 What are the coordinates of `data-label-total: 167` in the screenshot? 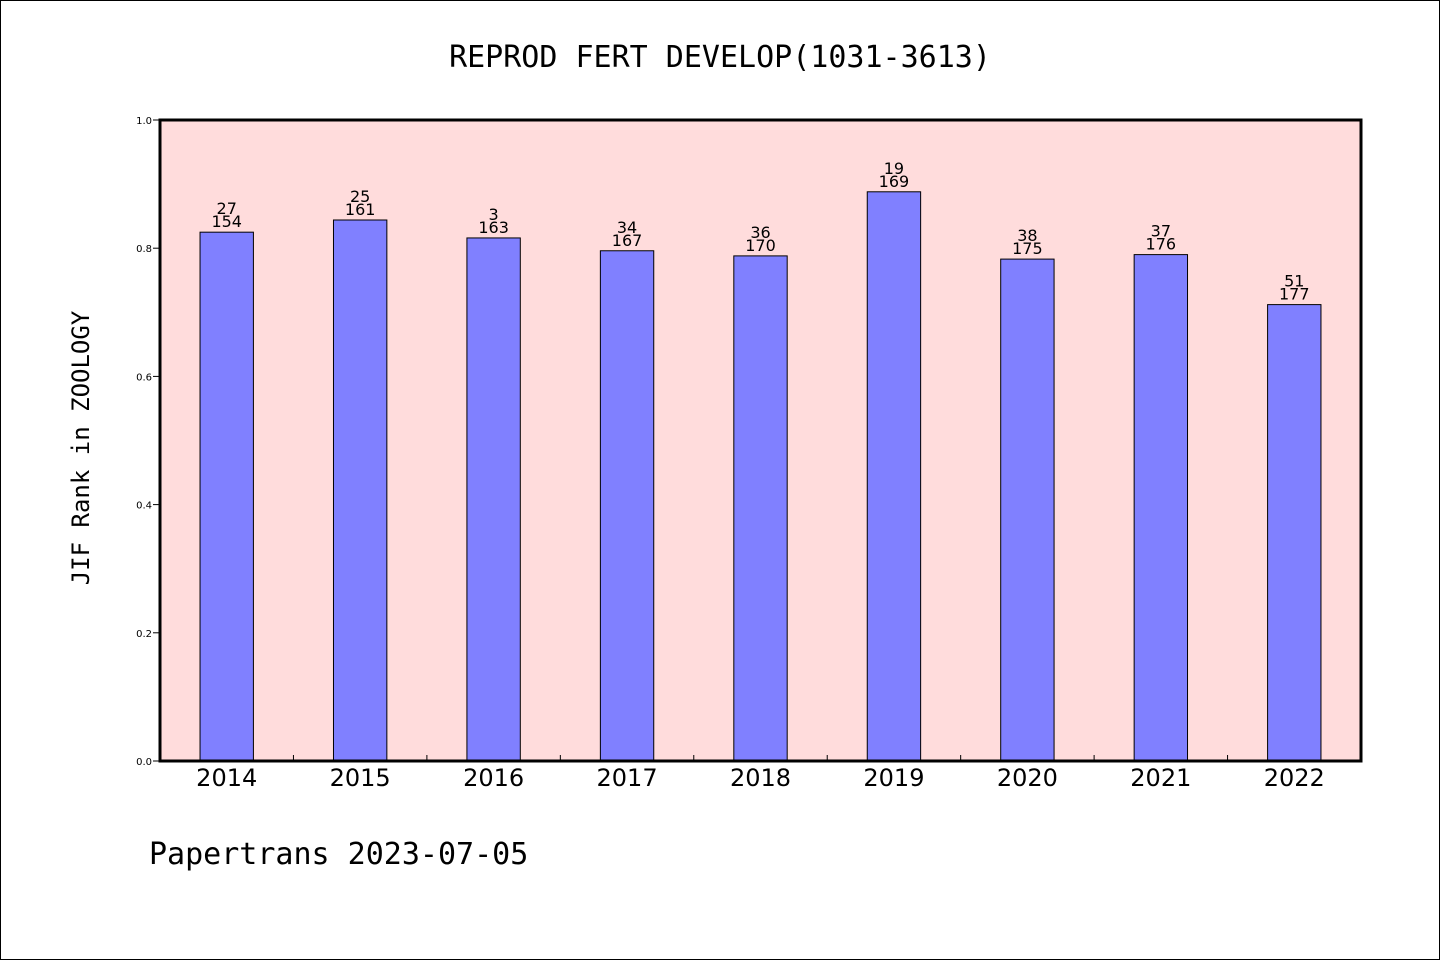 It's located at (627, 240).